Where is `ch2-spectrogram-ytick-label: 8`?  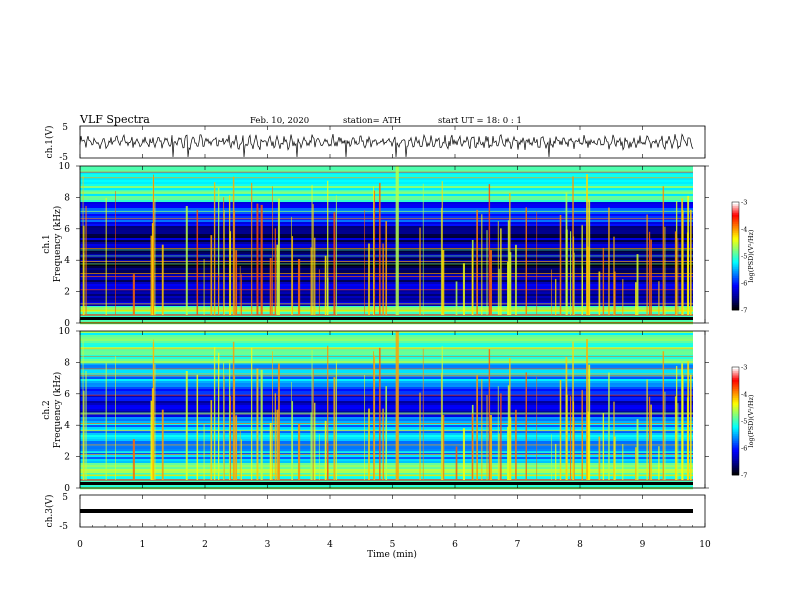
ch2-spectrogram-ytick-label: 8 is located at coordinates (67, 363).